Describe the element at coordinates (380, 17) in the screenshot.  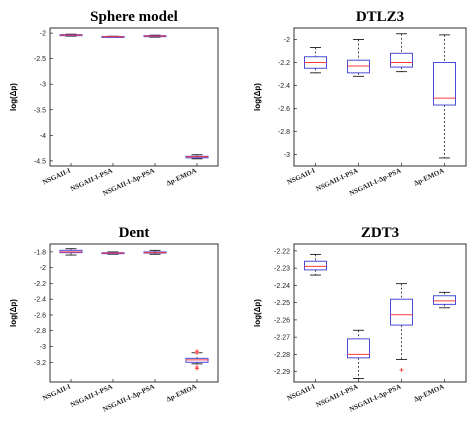
I see `chart-title: DTLZ3` at that location.